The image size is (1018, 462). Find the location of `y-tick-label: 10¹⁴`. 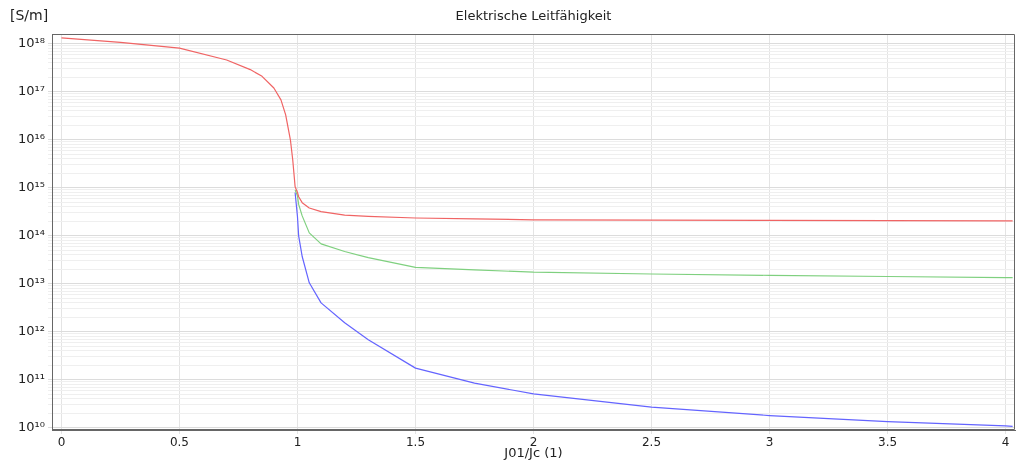

y-tick-label: 10¹⁴ is located at coordinates (31, 235).